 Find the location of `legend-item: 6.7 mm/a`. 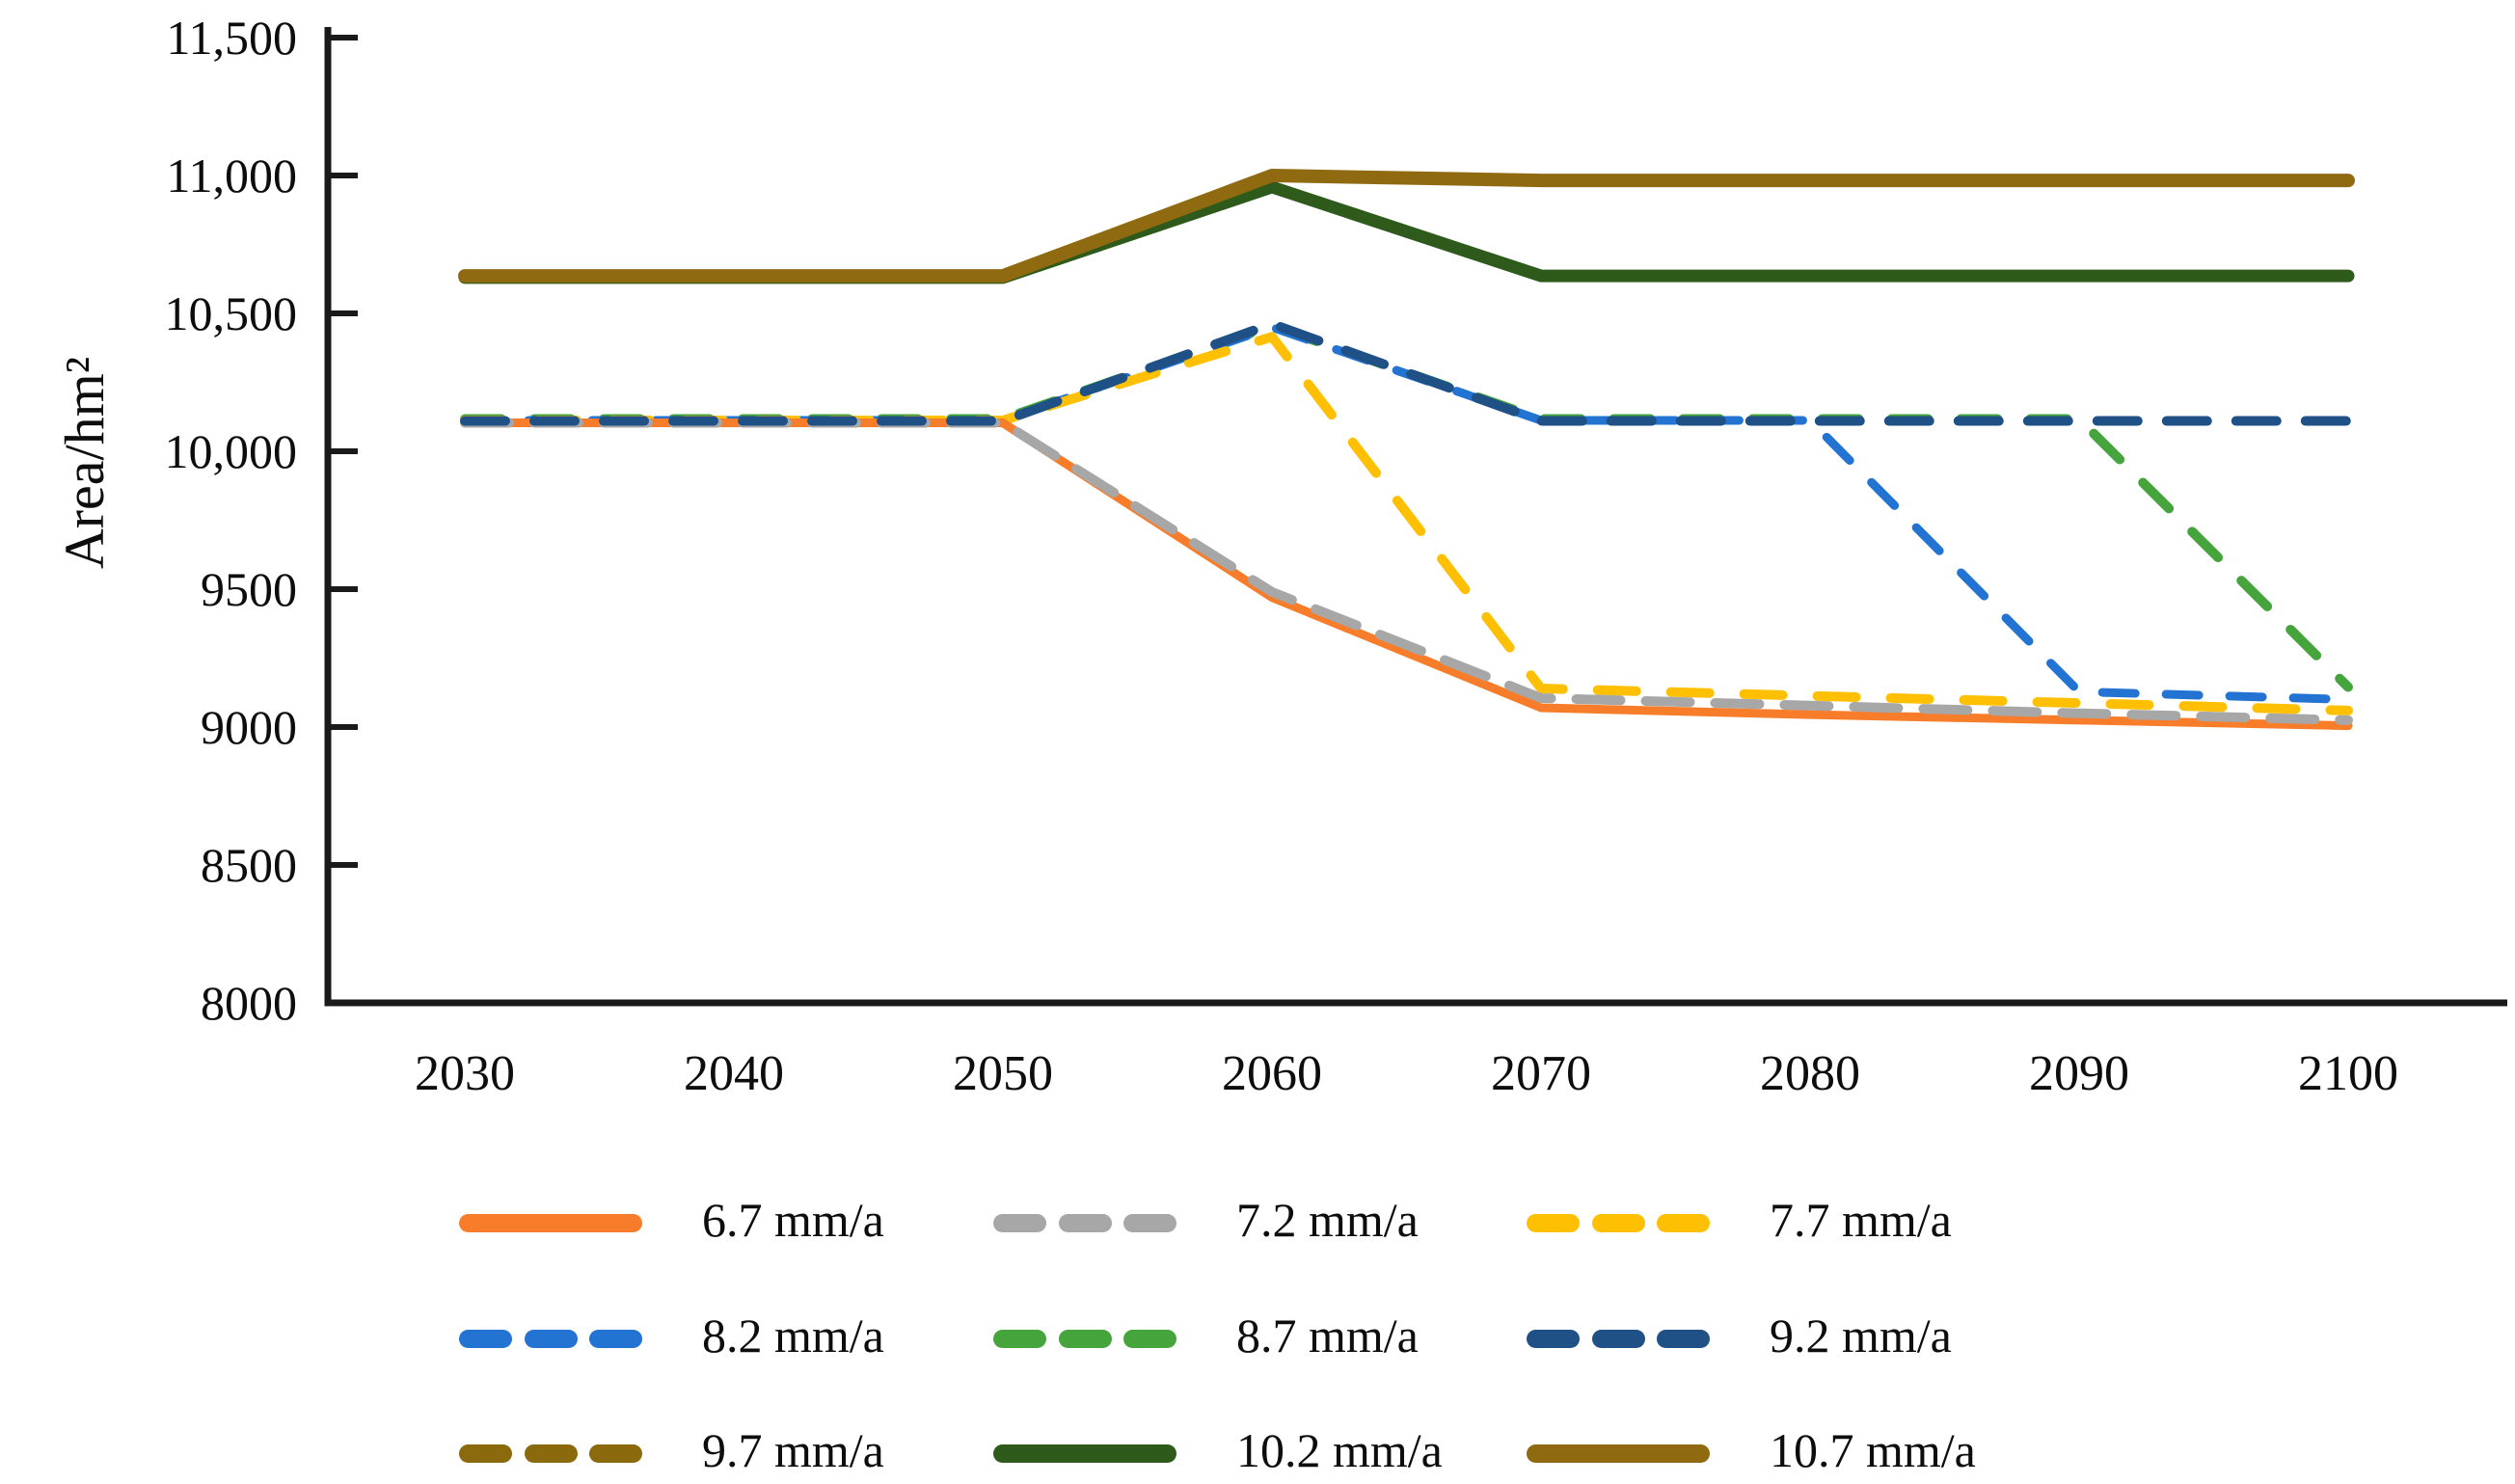

legend-item: 6.7 mm/a is located at coordinates (672, 1223).